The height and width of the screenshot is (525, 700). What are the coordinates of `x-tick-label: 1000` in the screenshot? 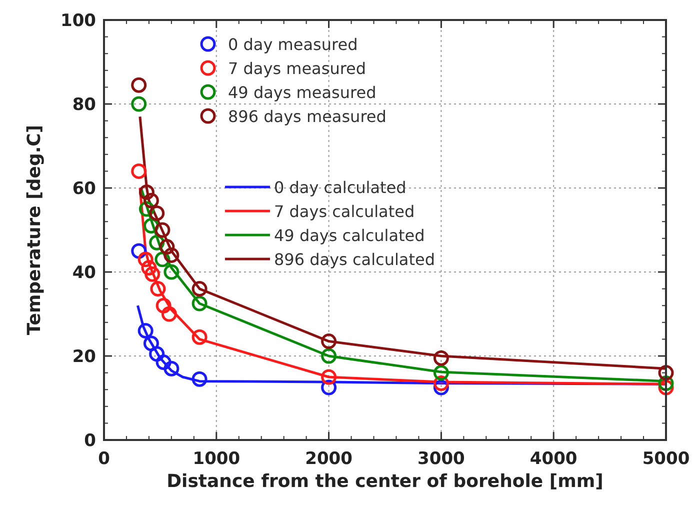 It's located at (216, 459).